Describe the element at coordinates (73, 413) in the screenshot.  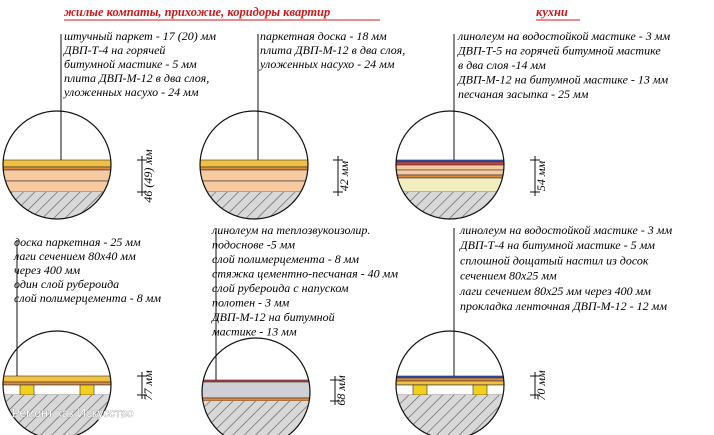
I see `watermark: Ремонт как Искусство` at that location.